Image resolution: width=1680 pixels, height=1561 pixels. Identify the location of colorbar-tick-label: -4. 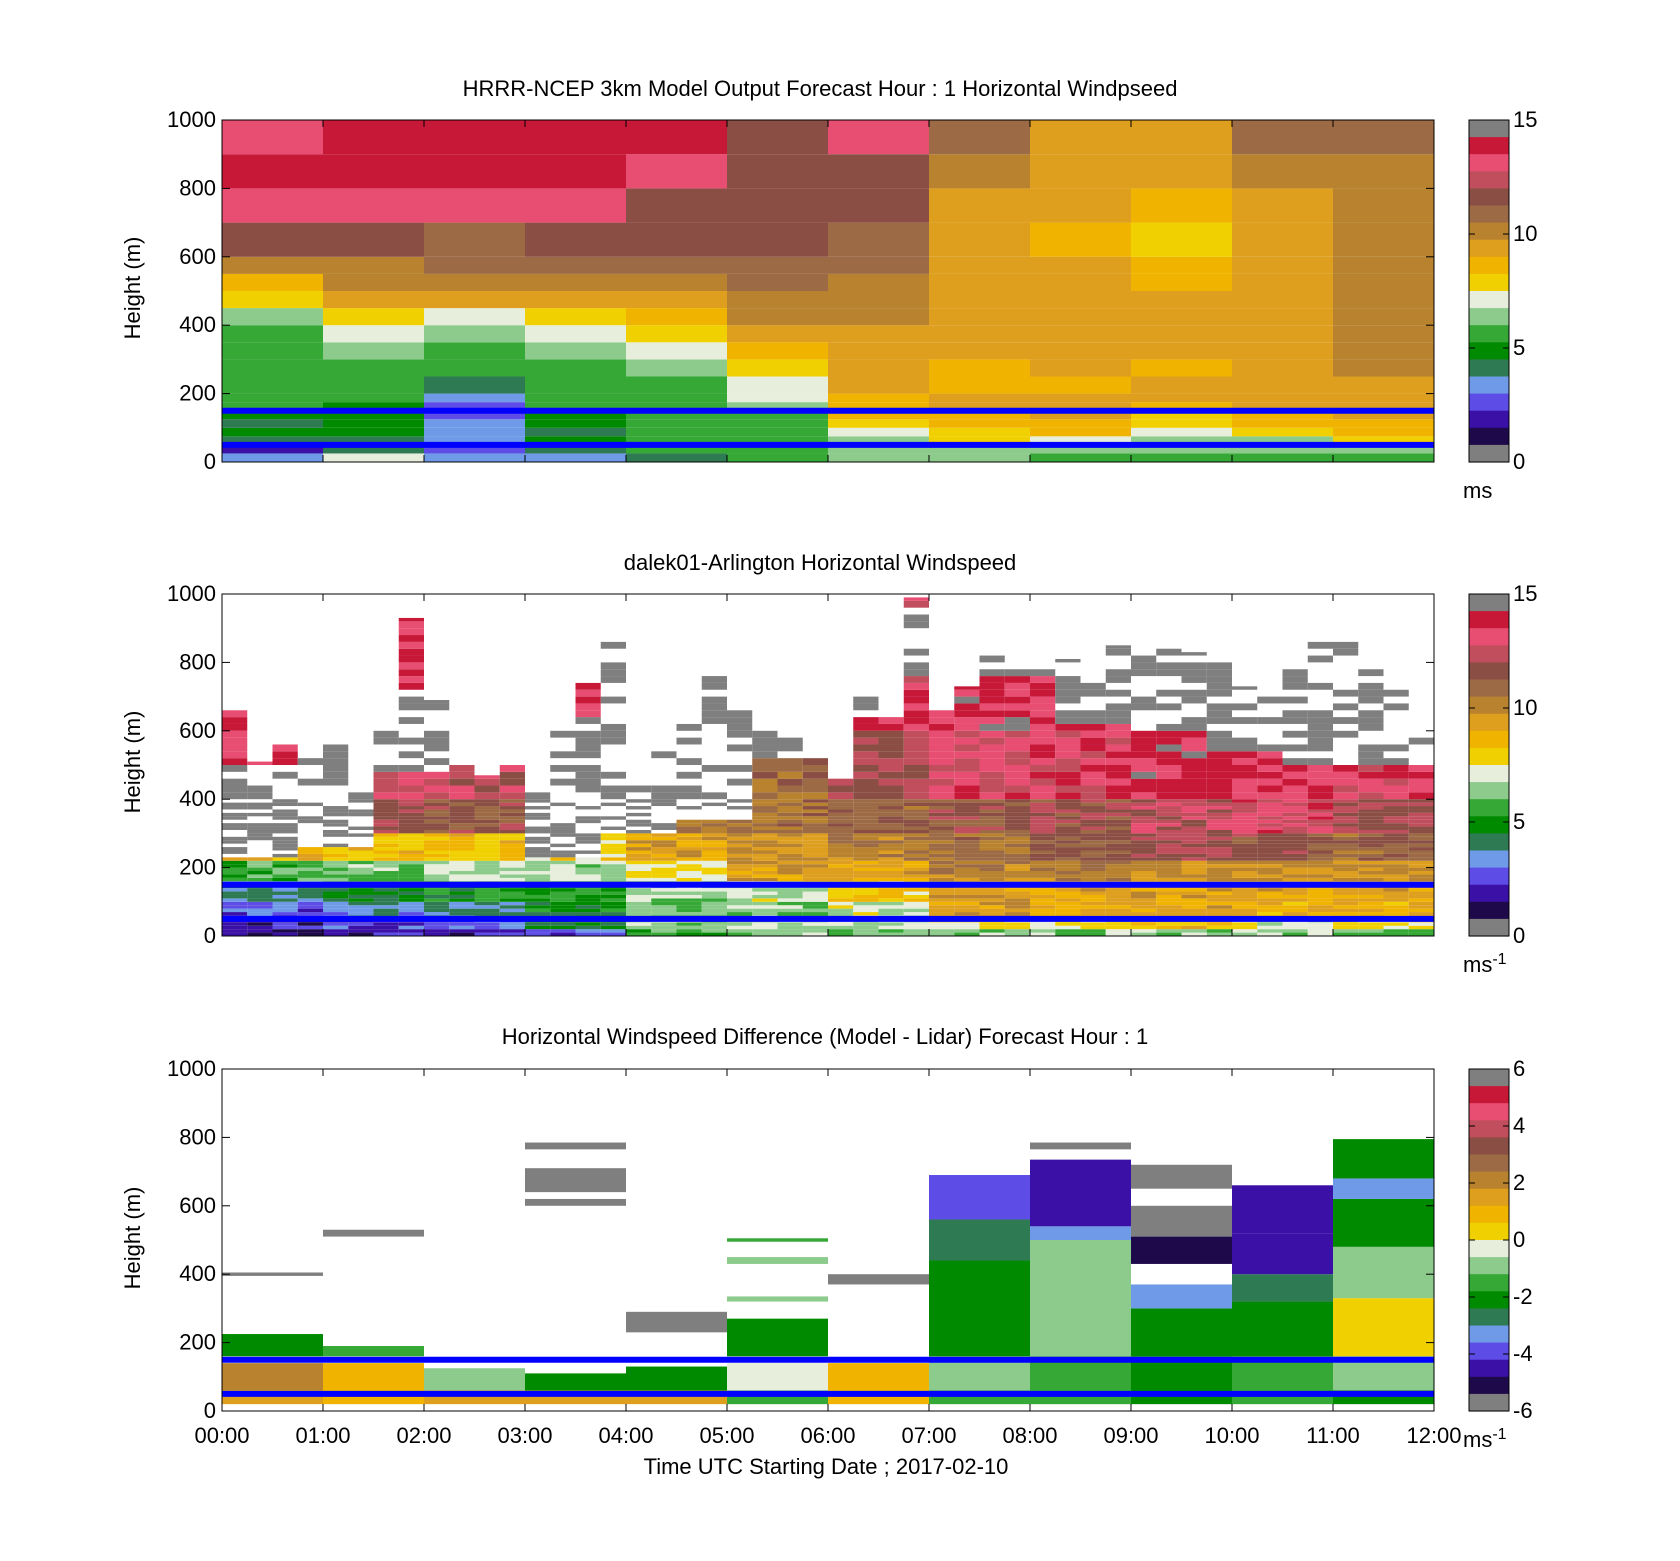
(1523, 1353).